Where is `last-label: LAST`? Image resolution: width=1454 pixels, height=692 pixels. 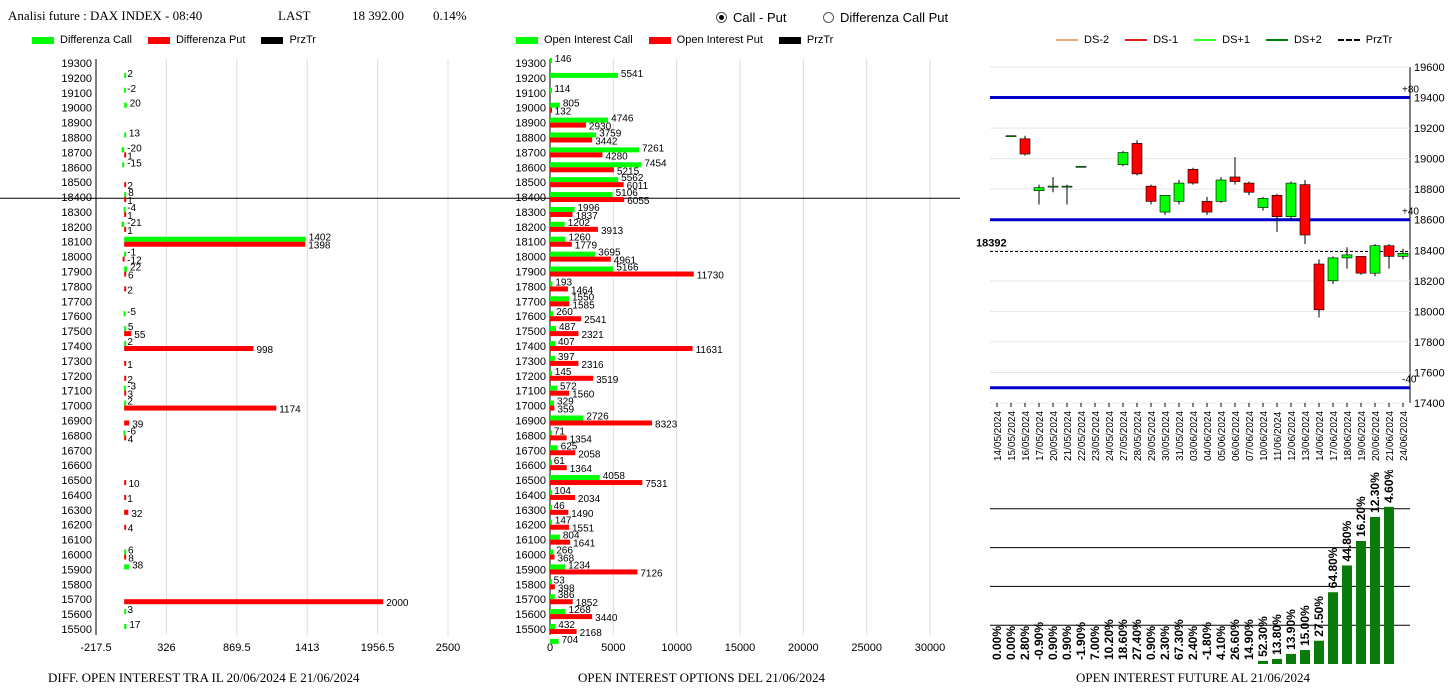
last-label: LAST is located at coordinates (294, 15).